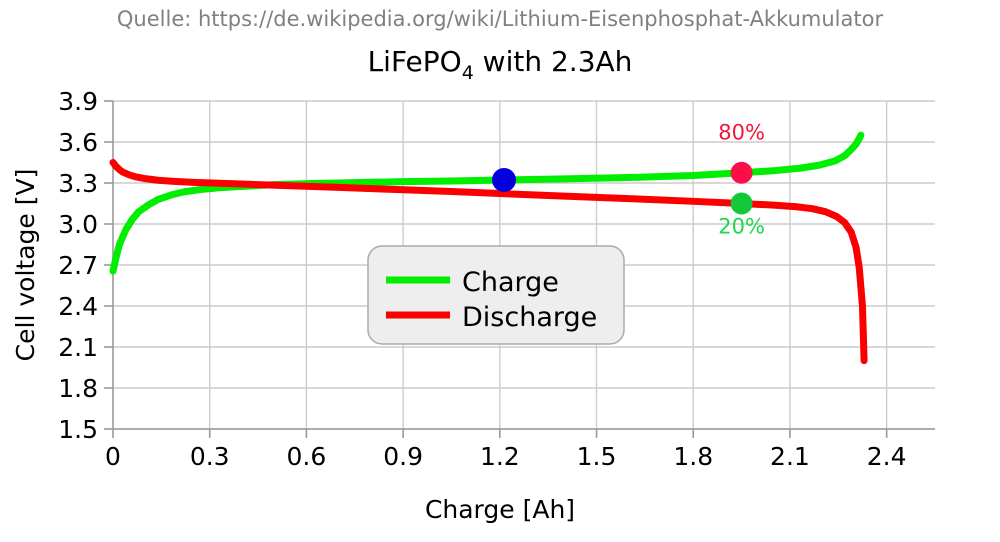  I want to click on chart-title-prefix: LiFePO, so click(415, 61).